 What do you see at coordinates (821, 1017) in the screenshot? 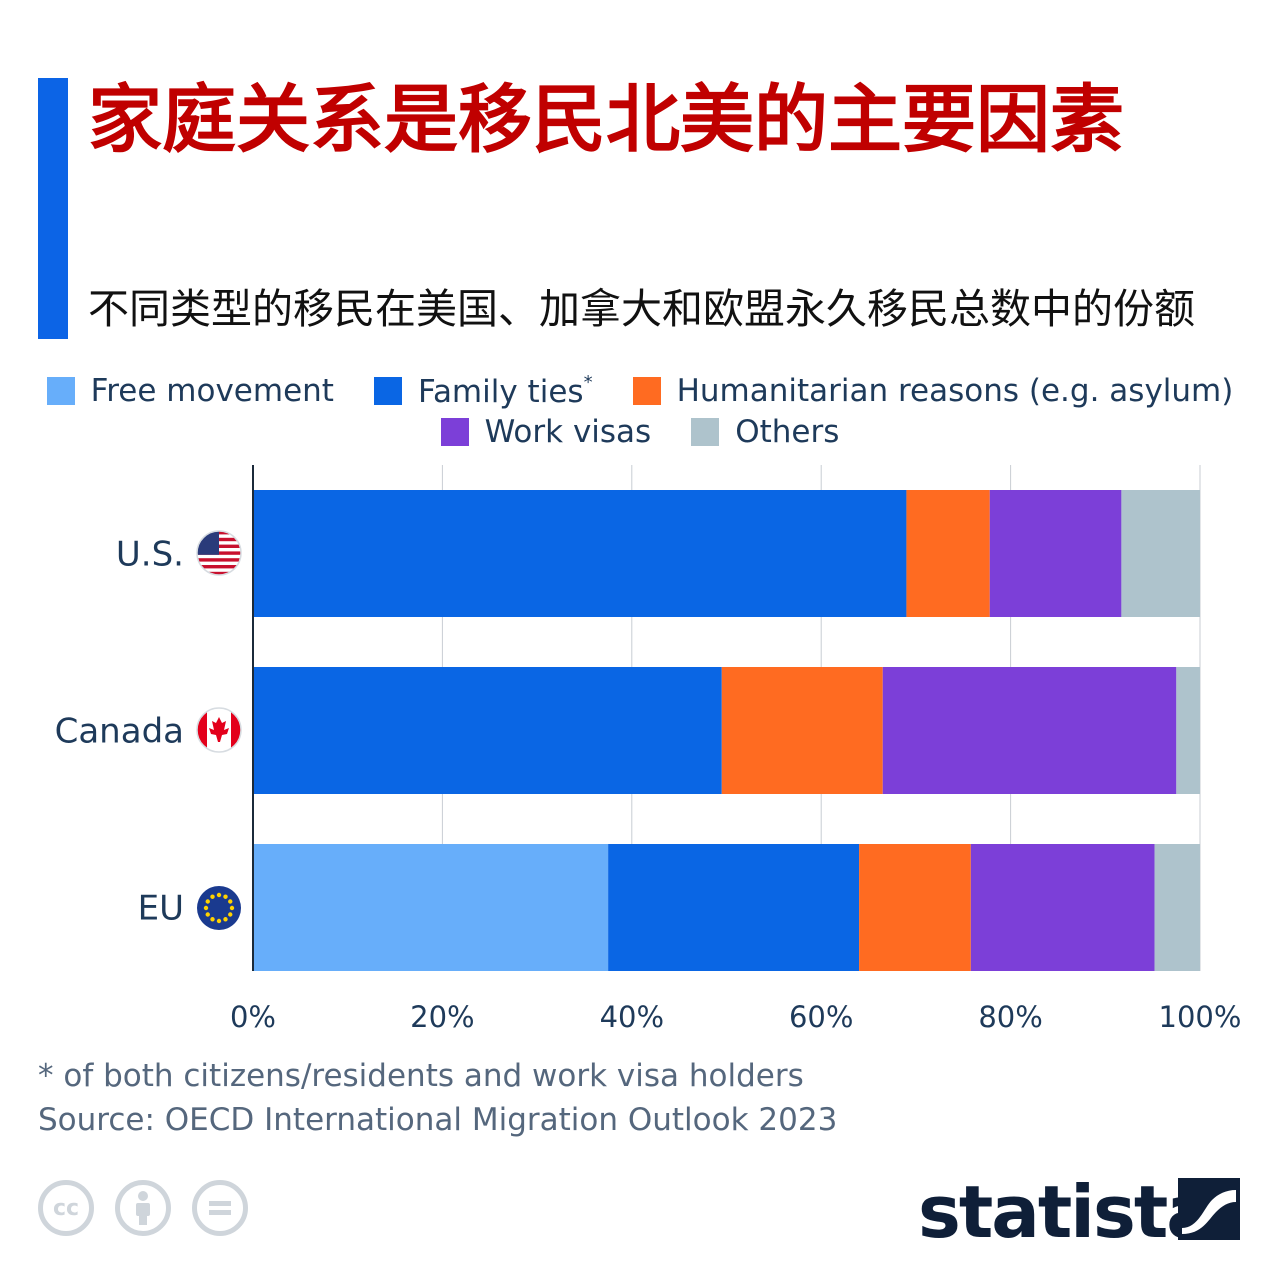
I see `x-tick-label: 60%` at bounding box center [821, 1017].